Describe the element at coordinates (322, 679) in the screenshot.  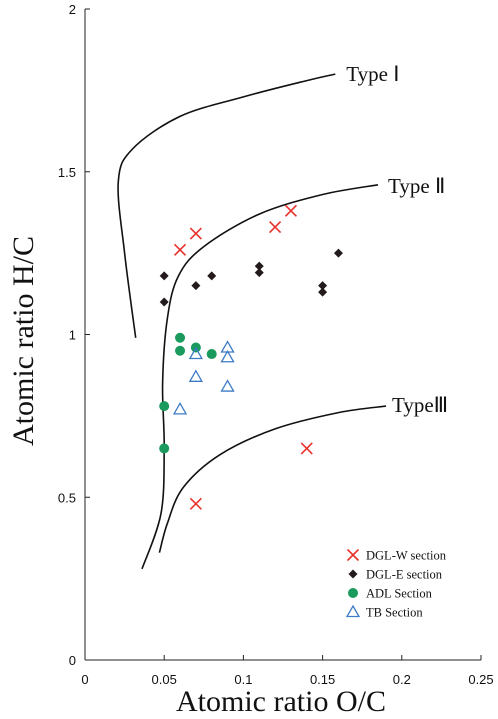
I see `x-tick-label: 0.15` at that location.